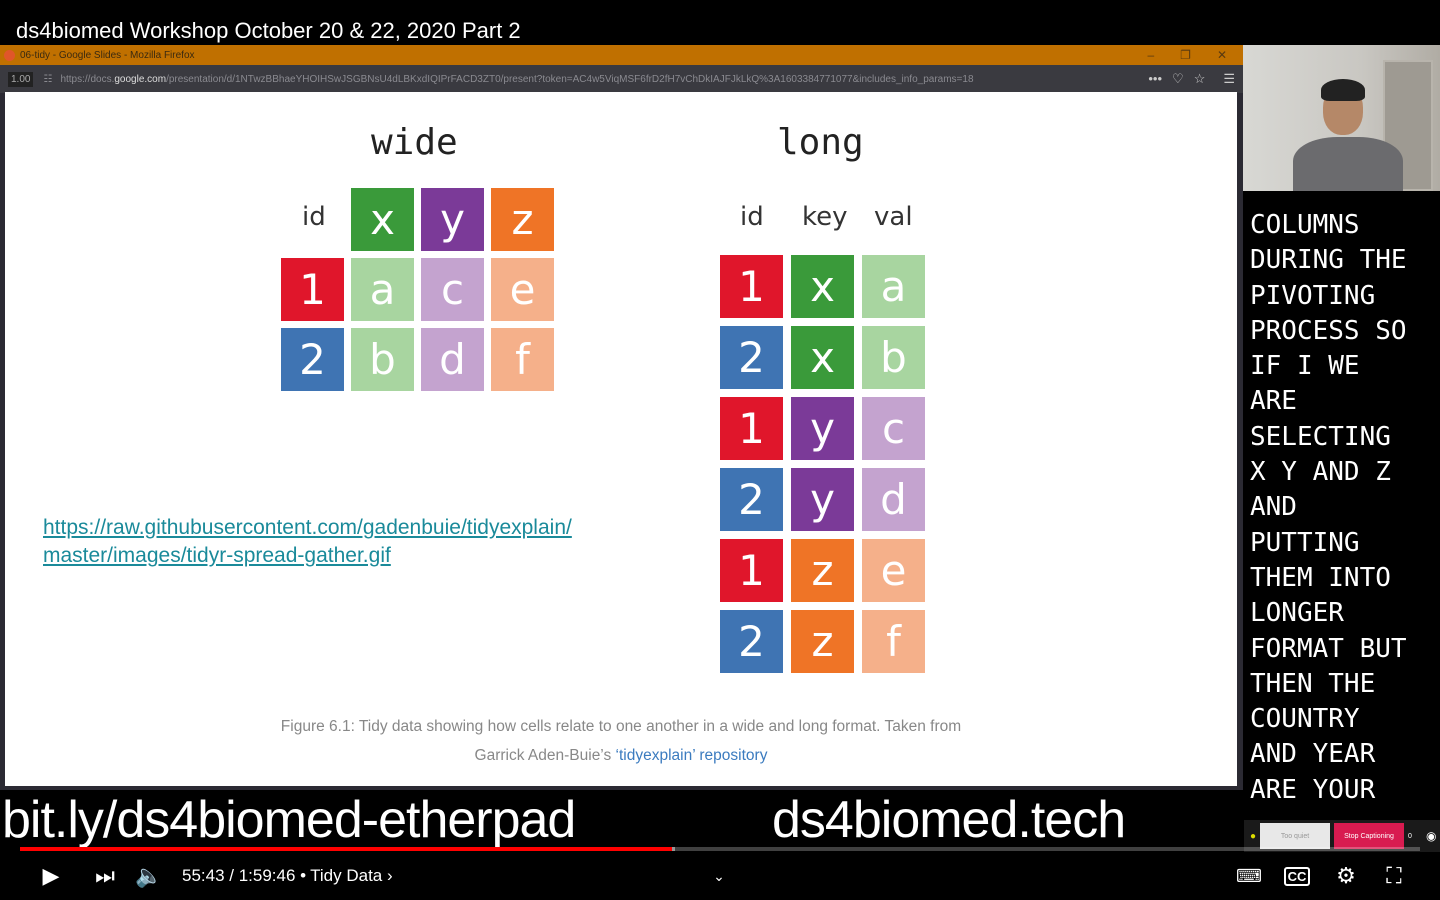 This screenshot has width=1440, height=900. I want to click on caption-line: THEM INTO, so click(1320, 577).